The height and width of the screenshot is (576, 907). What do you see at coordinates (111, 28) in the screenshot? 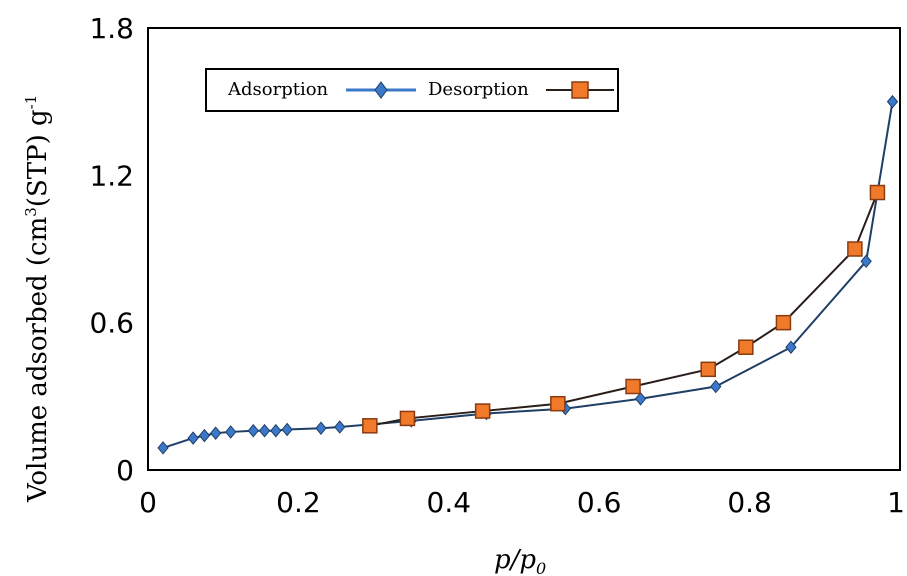
I see `y-tick-label: 1.8` at bounding box center [111, 28].